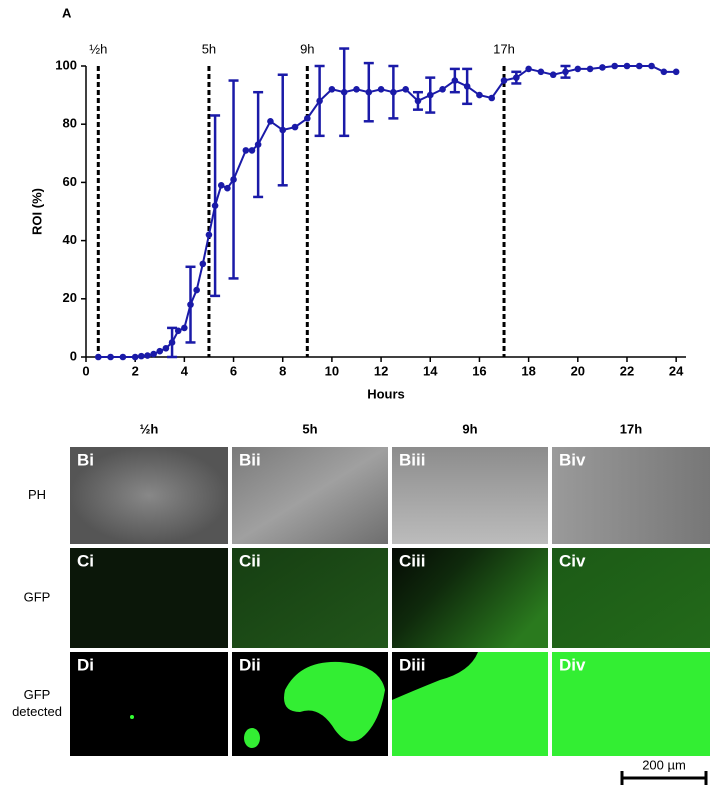 The height and width of the screenshot is (796, 714). Describe the element at coordinates (70, 297) in the screenshot. I see `y-tick-label: 20` at that location.